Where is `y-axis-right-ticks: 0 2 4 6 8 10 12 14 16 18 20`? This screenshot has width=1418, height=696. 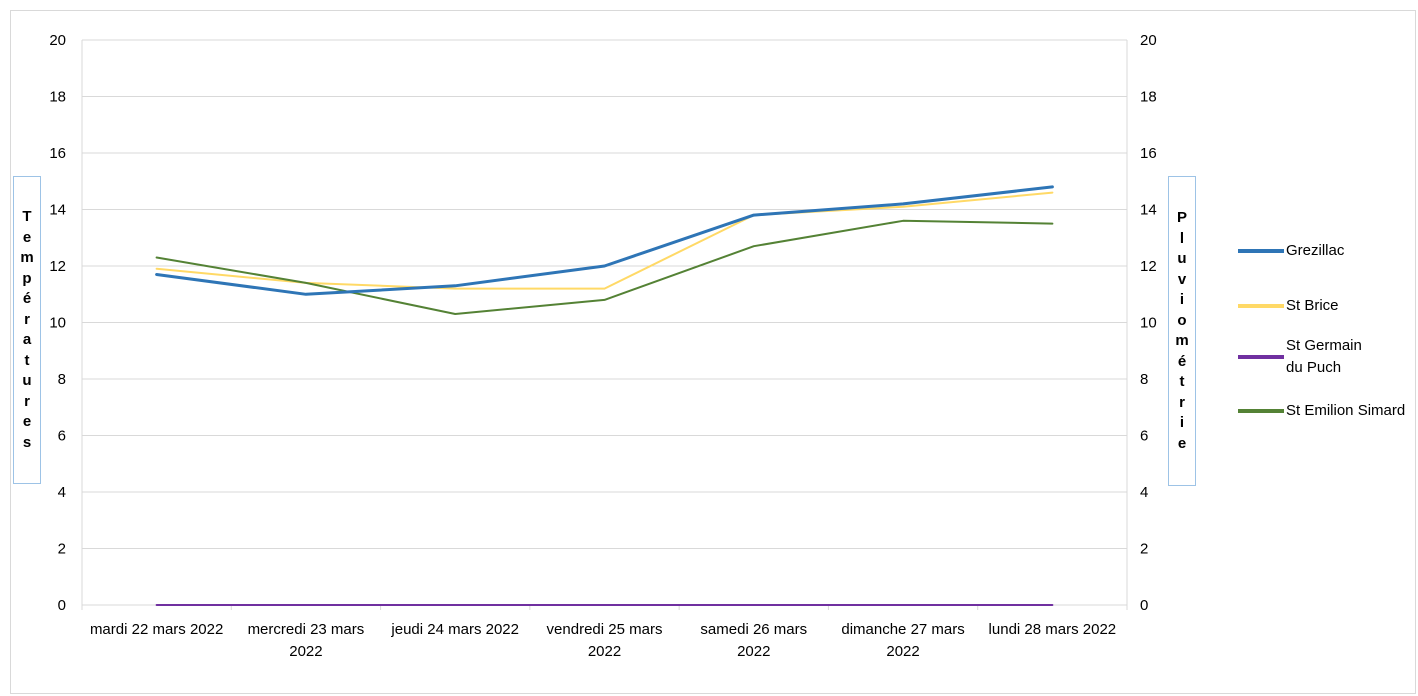 y-axis-right-ticks: 0 2 4 6 8 10 12 14 16 18 20 is located at coordinates (1148, 323).